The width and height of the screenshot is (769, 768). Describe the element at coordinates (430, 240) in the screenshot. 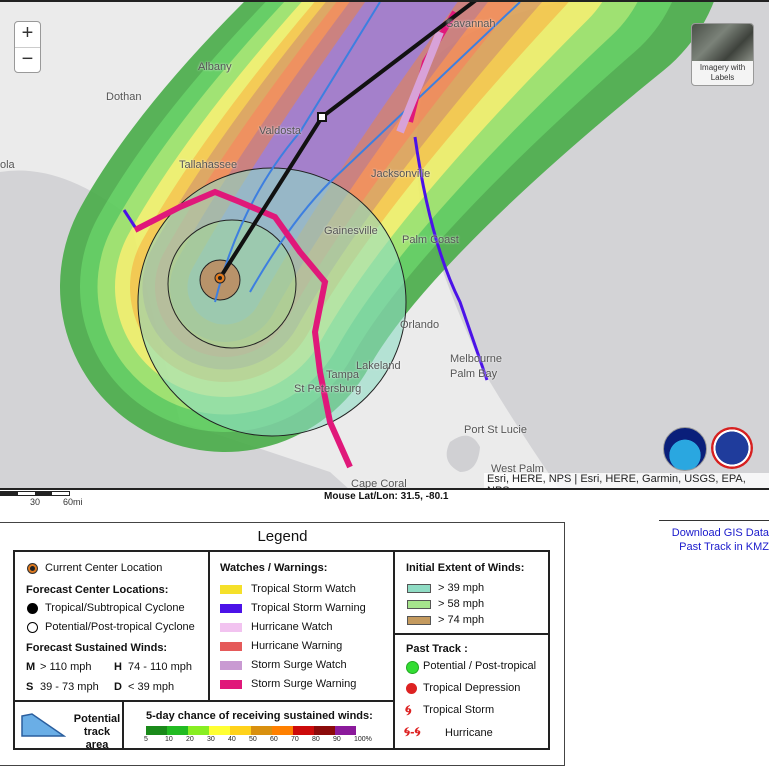

I see `city-label: Palm Coast` at that location.